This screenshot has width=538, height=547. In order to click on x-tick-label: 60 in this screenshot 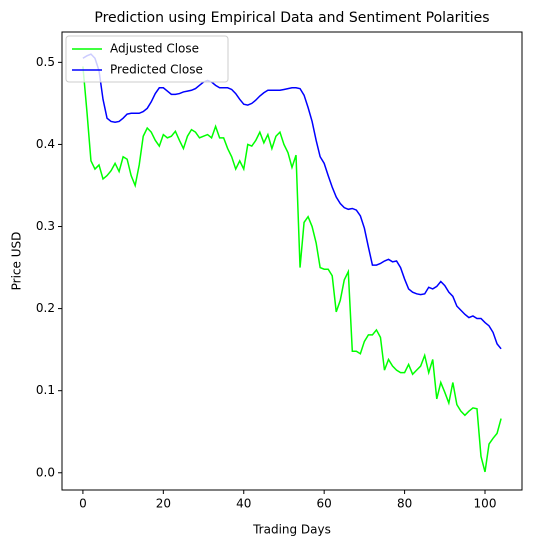, I will do `click(324, 504)`.